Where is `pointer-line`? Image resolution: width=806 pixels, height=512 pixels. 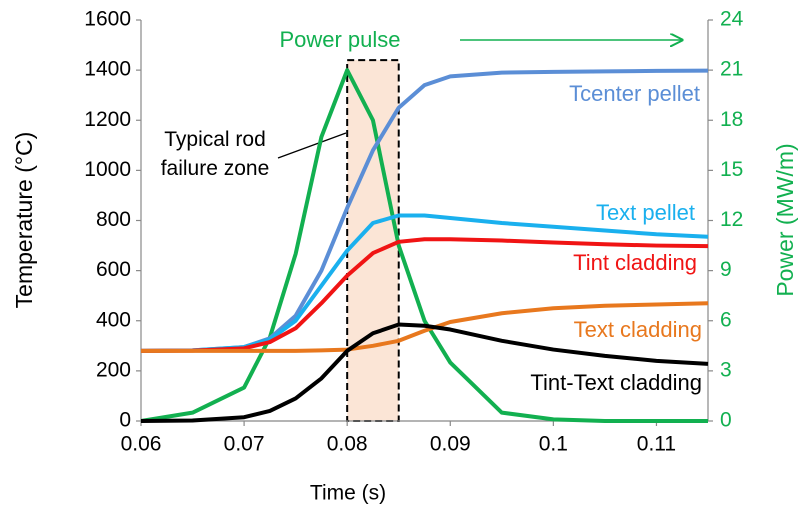 pointer-line is located at coordinates (312, 145).